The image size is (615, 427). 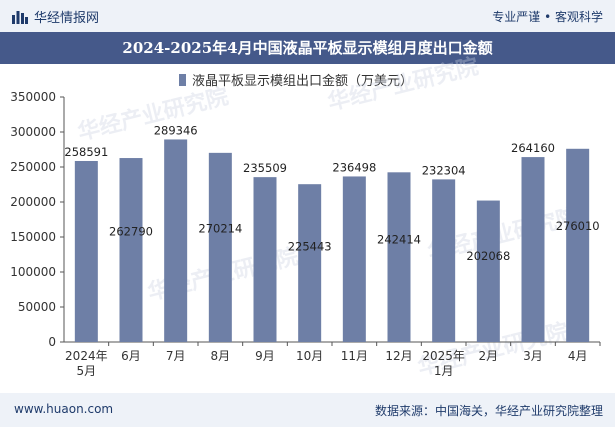 I want to click on data-label: 242414, so click(x=399, y=240).